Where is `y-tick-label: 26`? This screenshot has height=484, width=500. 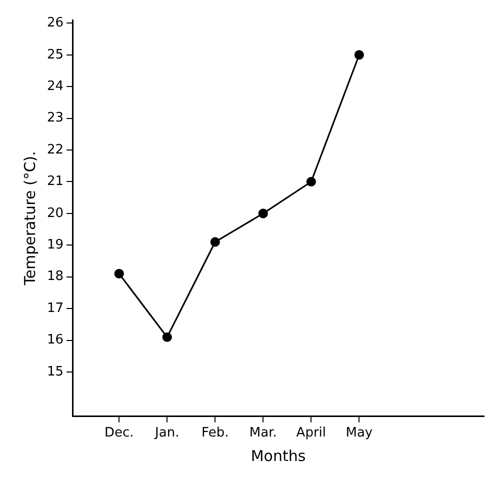 y-tick-label: 26 is located at coordinates (55, 23).